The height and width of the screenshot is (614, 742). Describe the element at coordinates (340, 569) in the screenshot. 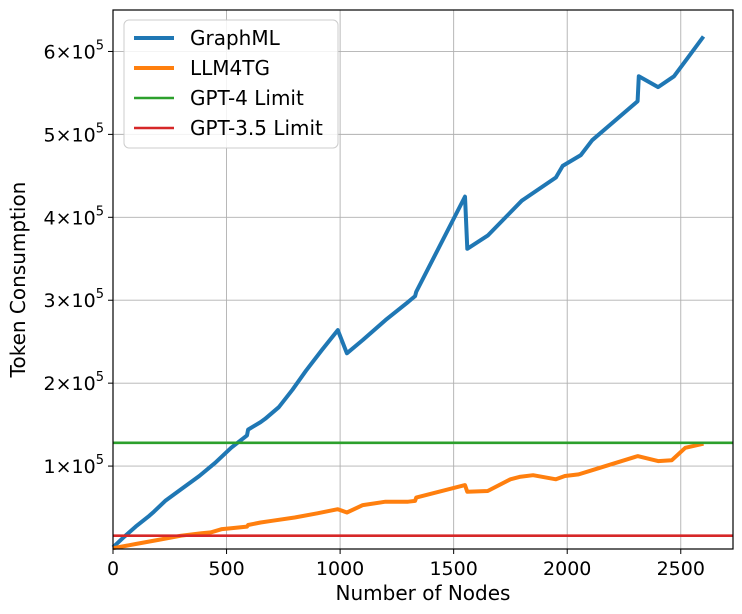

I see `x-tick-label: 1000` at that location.